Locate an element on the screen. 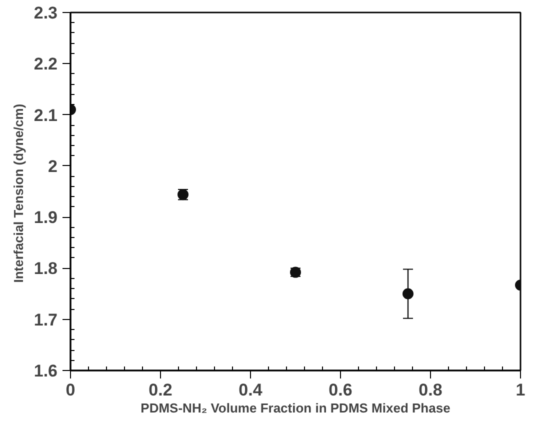 This screenshot has width=541, height=425. y-tick-label: 1.9 is located at coordinates (46, 218).